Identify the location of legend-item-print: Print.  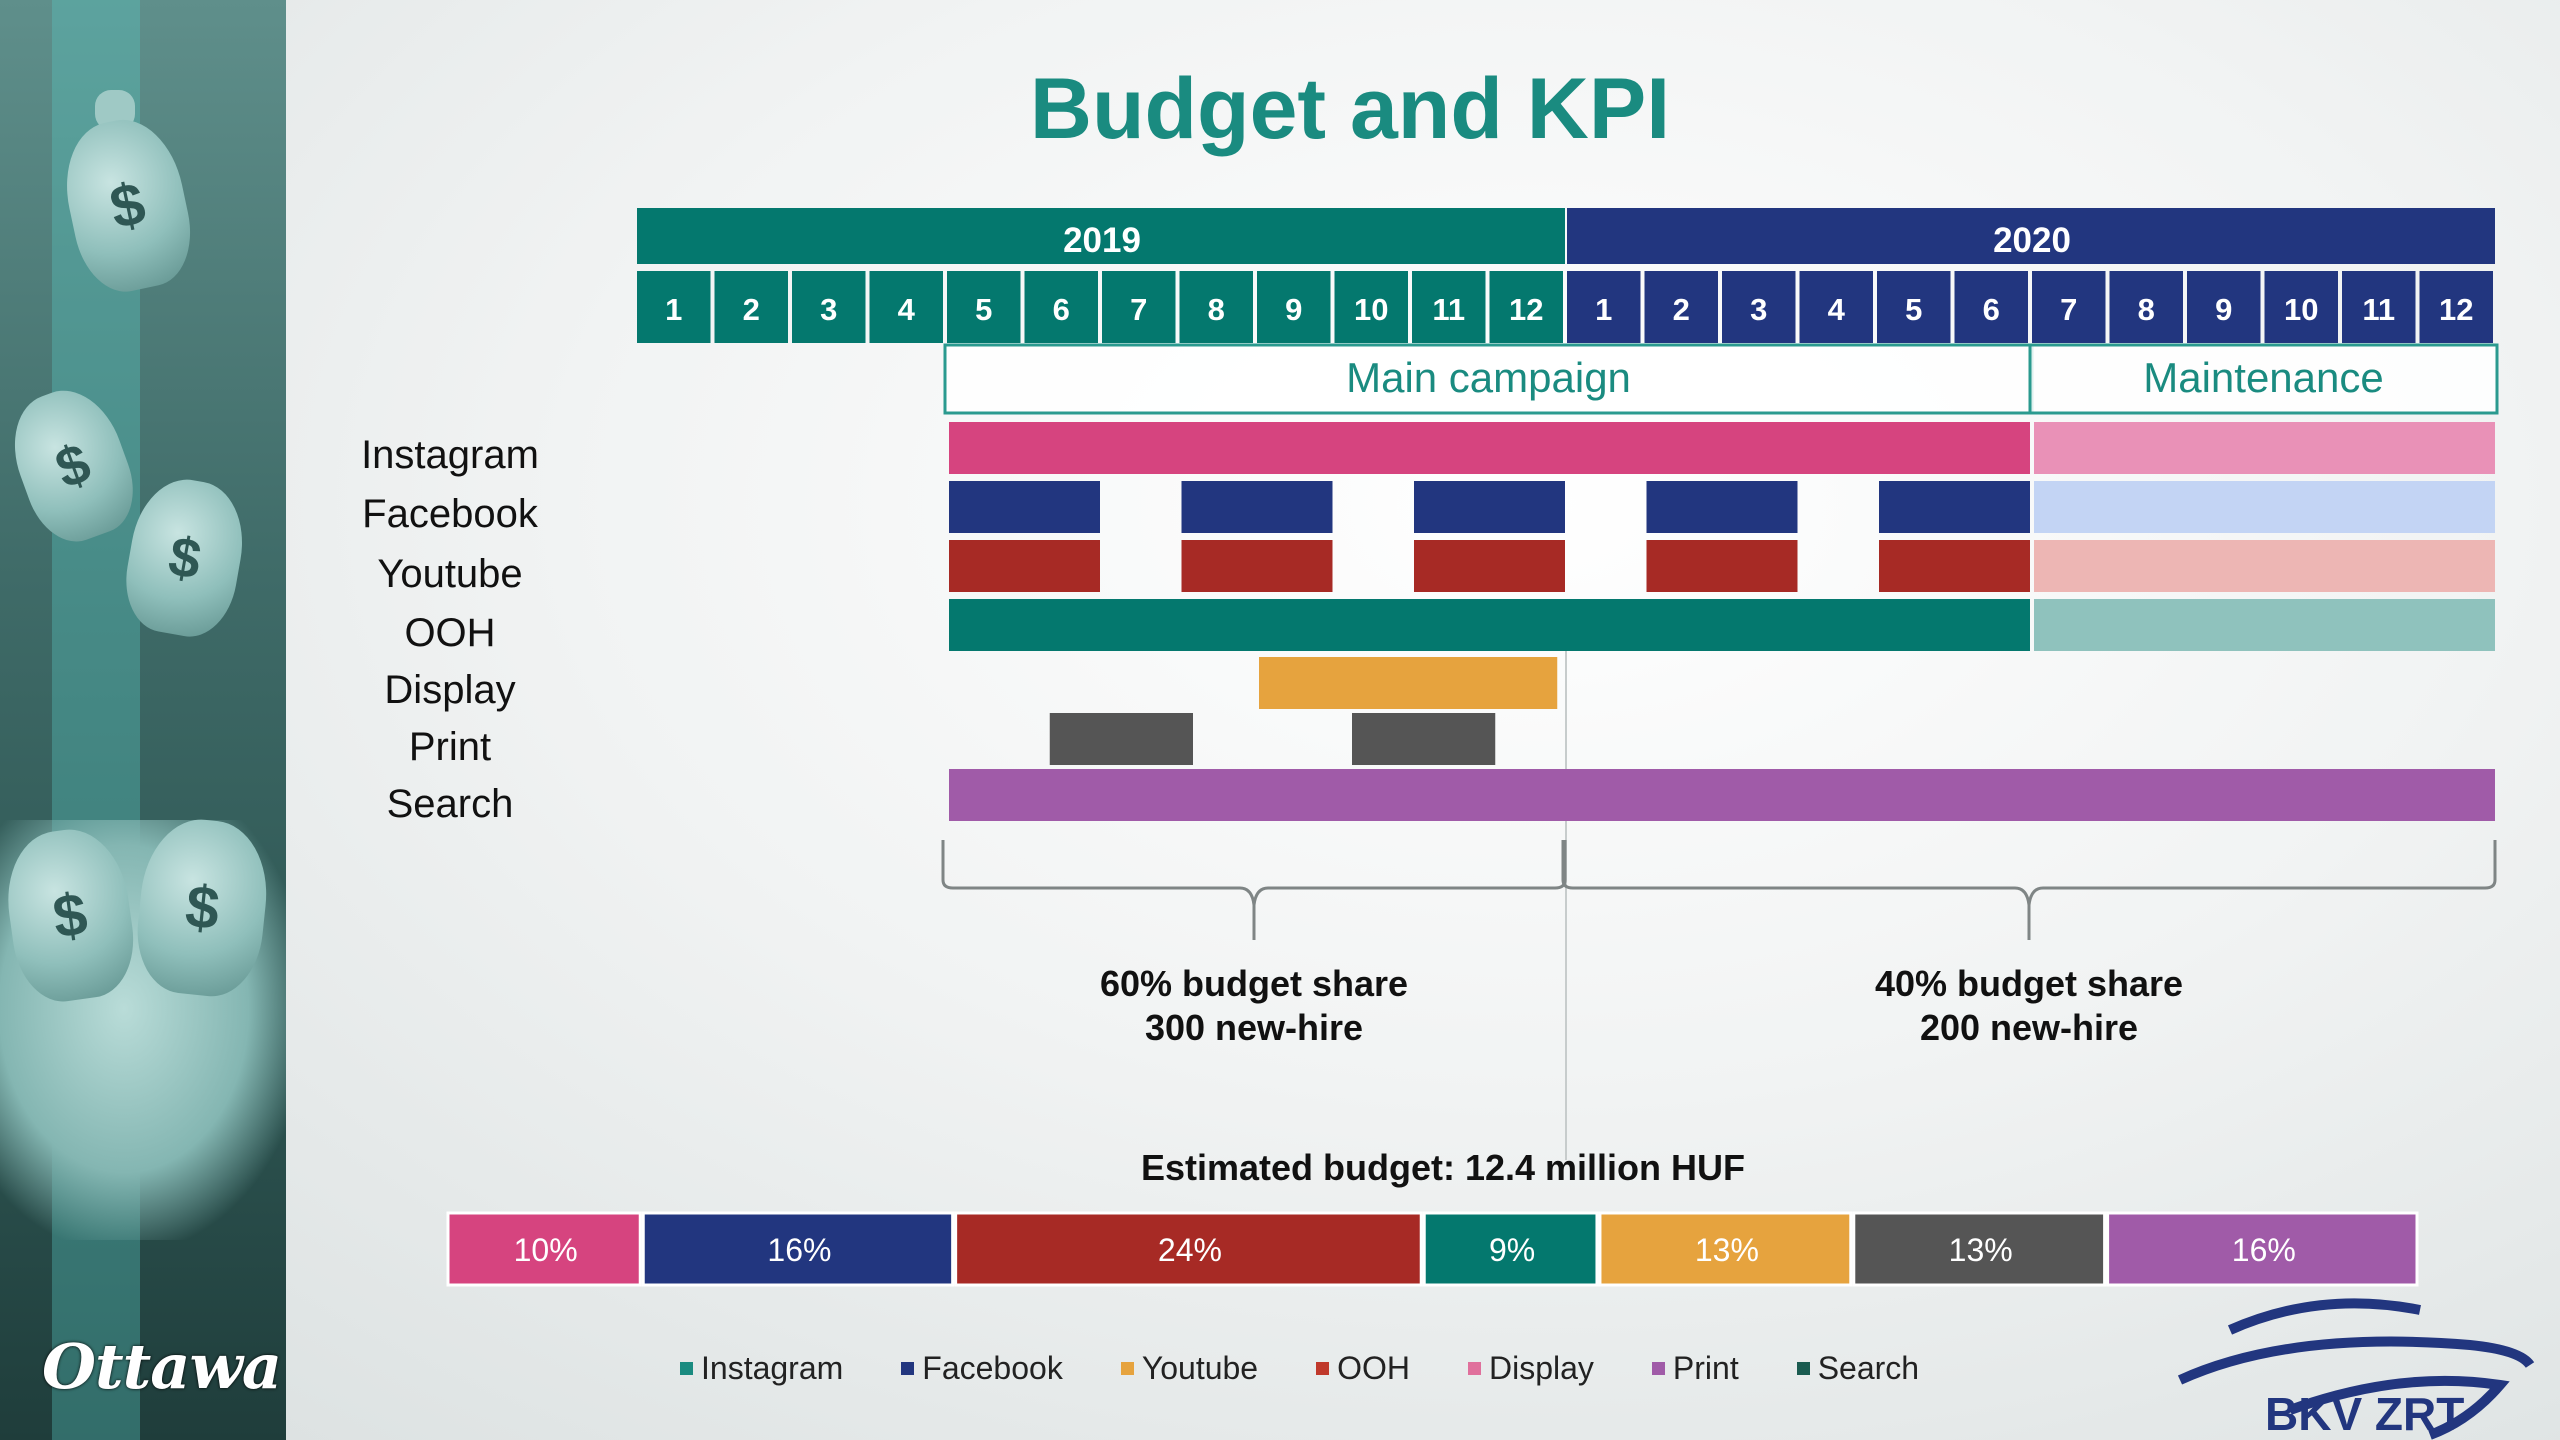
(1695, 1368).